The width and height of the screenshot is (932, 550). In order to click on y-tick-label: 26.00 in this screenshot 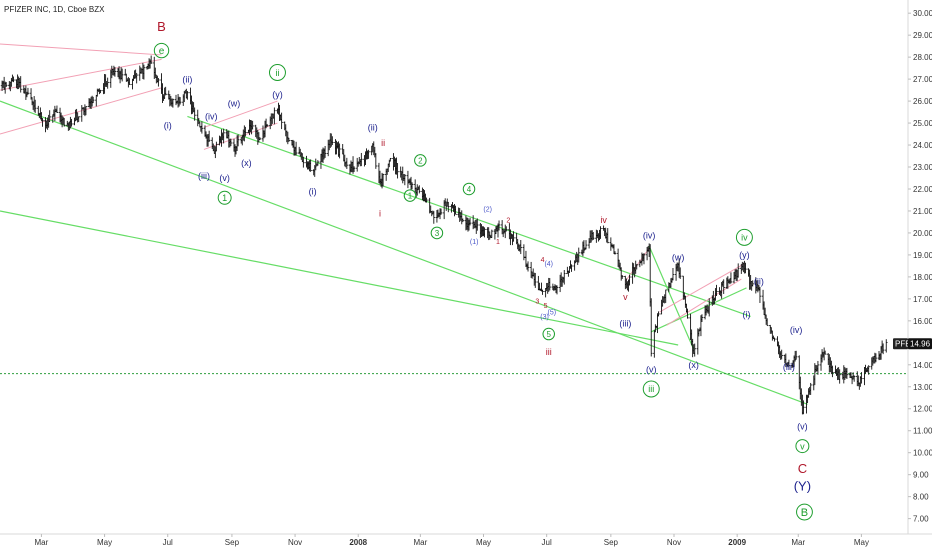, I will do `click(922, 101)`.